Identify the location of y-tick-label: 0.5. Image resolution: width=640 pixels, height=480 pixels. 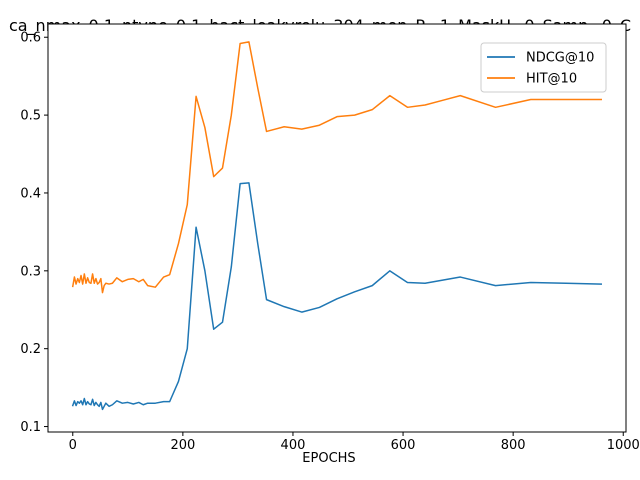
(30, 116).